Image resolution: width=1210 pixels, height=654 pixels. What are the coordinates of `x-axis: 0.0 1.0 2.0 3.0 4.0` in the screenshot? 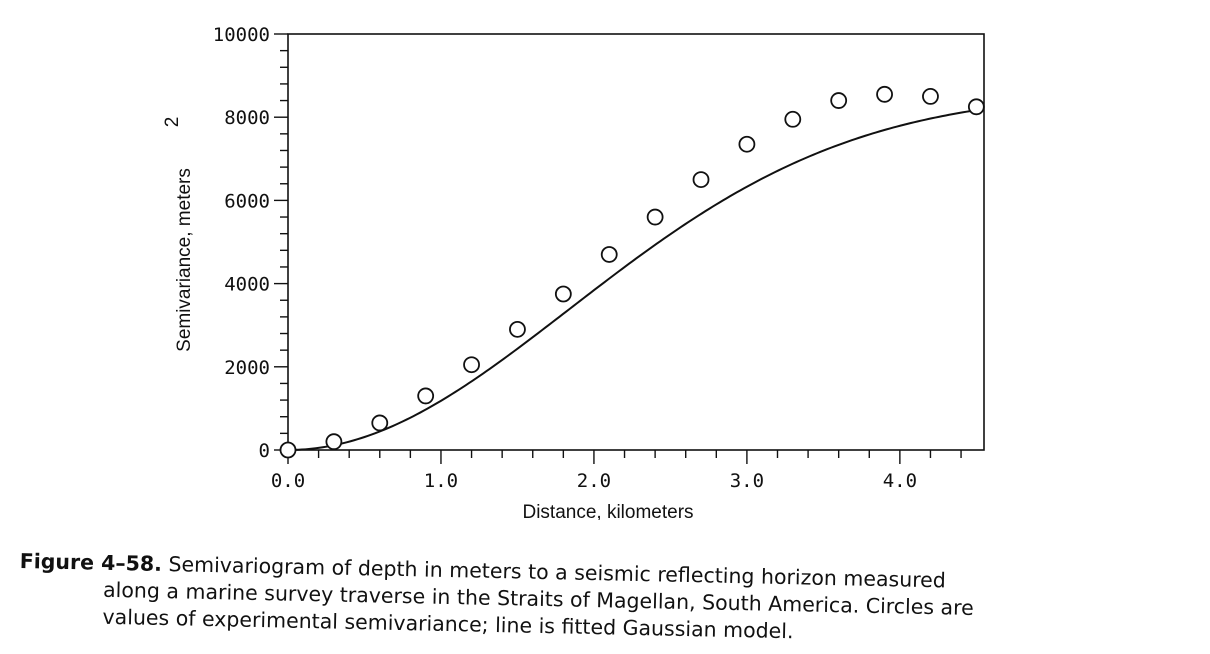 It's located at (616, 471).